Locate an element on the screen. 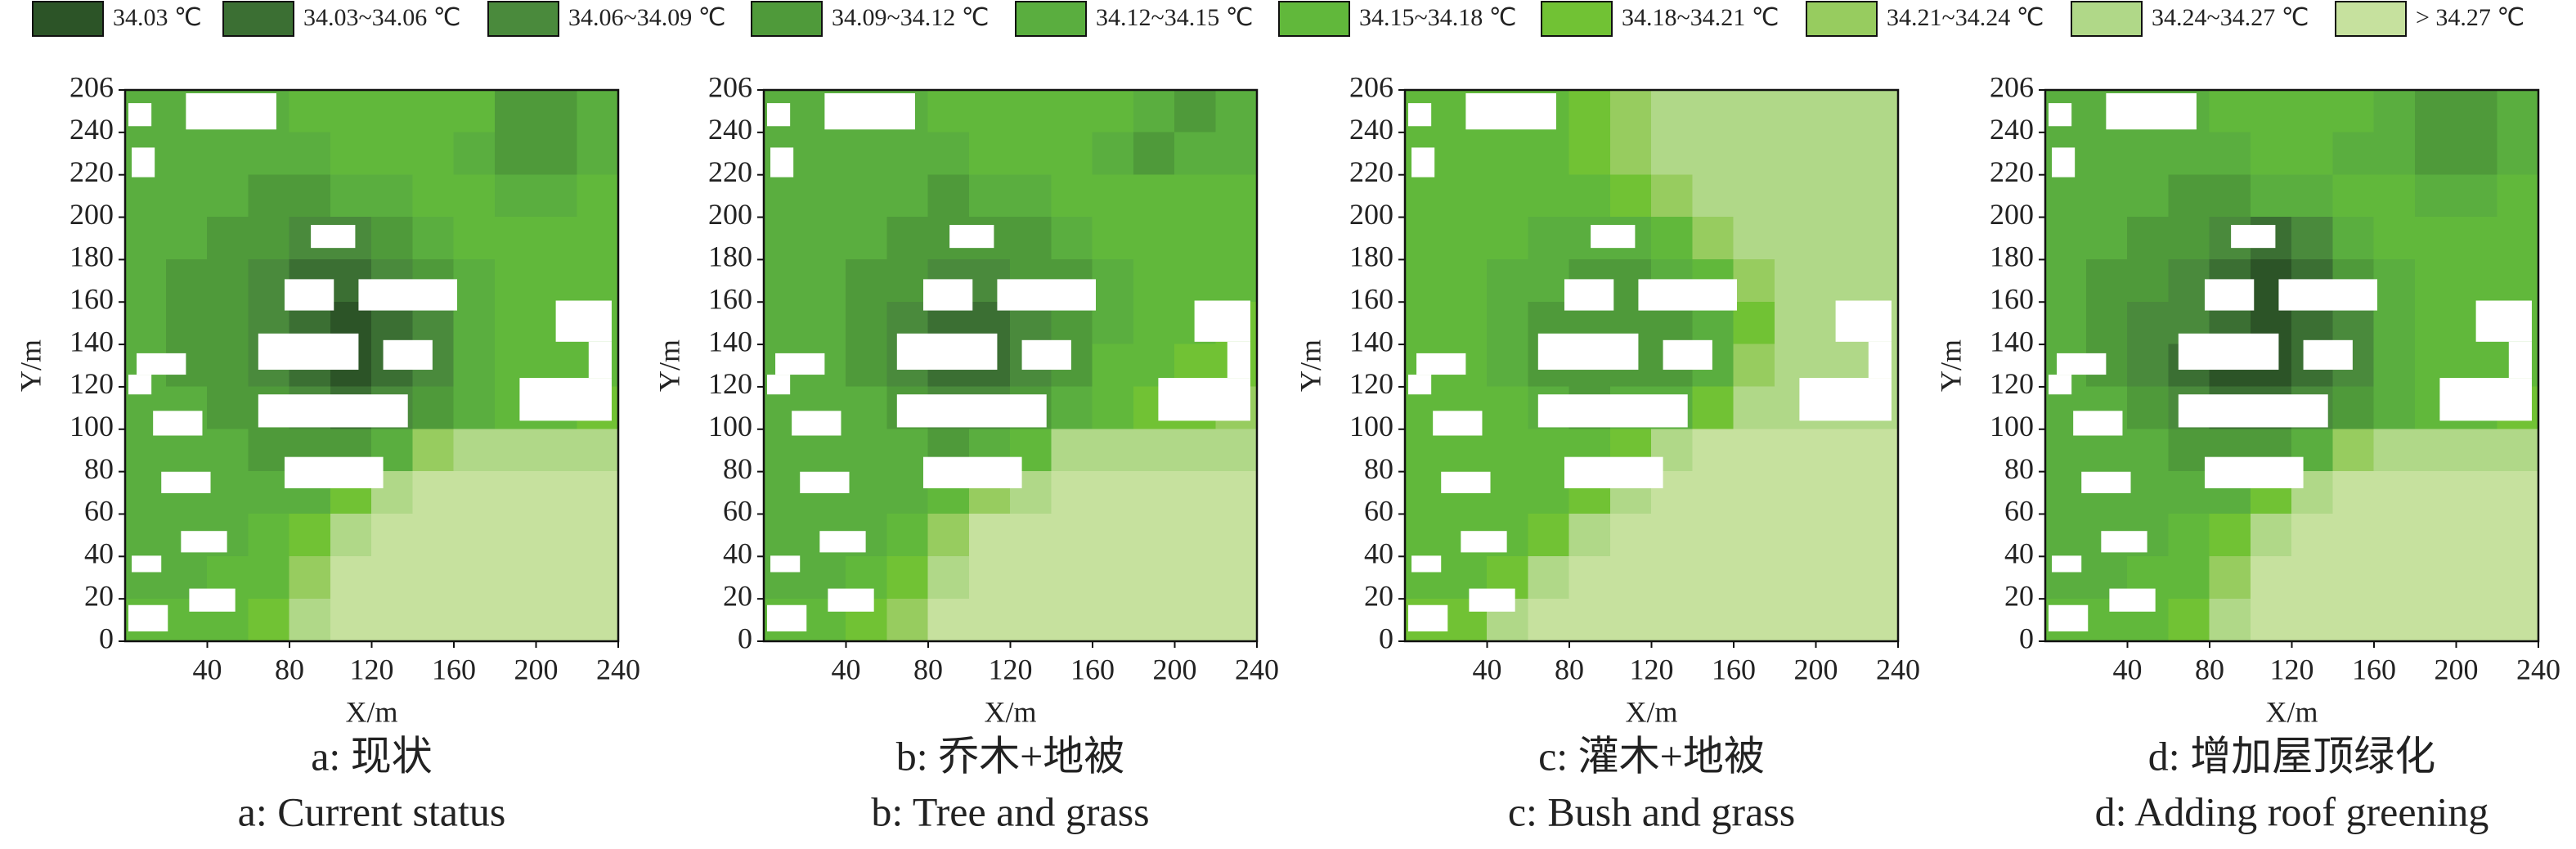 The image size is (2576, 849). legend-label: 34.18~34.21 ℃ is located at coordinates (1700, 17).